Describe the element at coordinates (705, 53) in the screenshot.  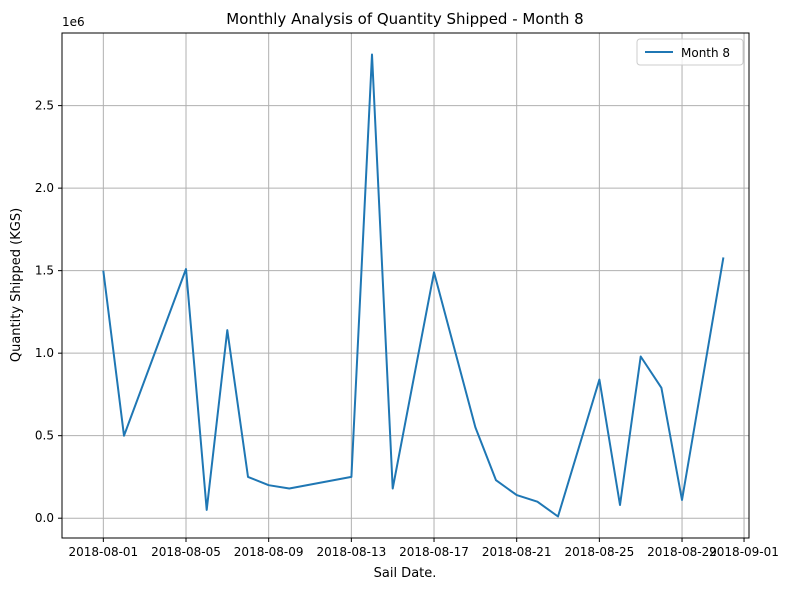
I see `legend-label: Month 8` at that location.